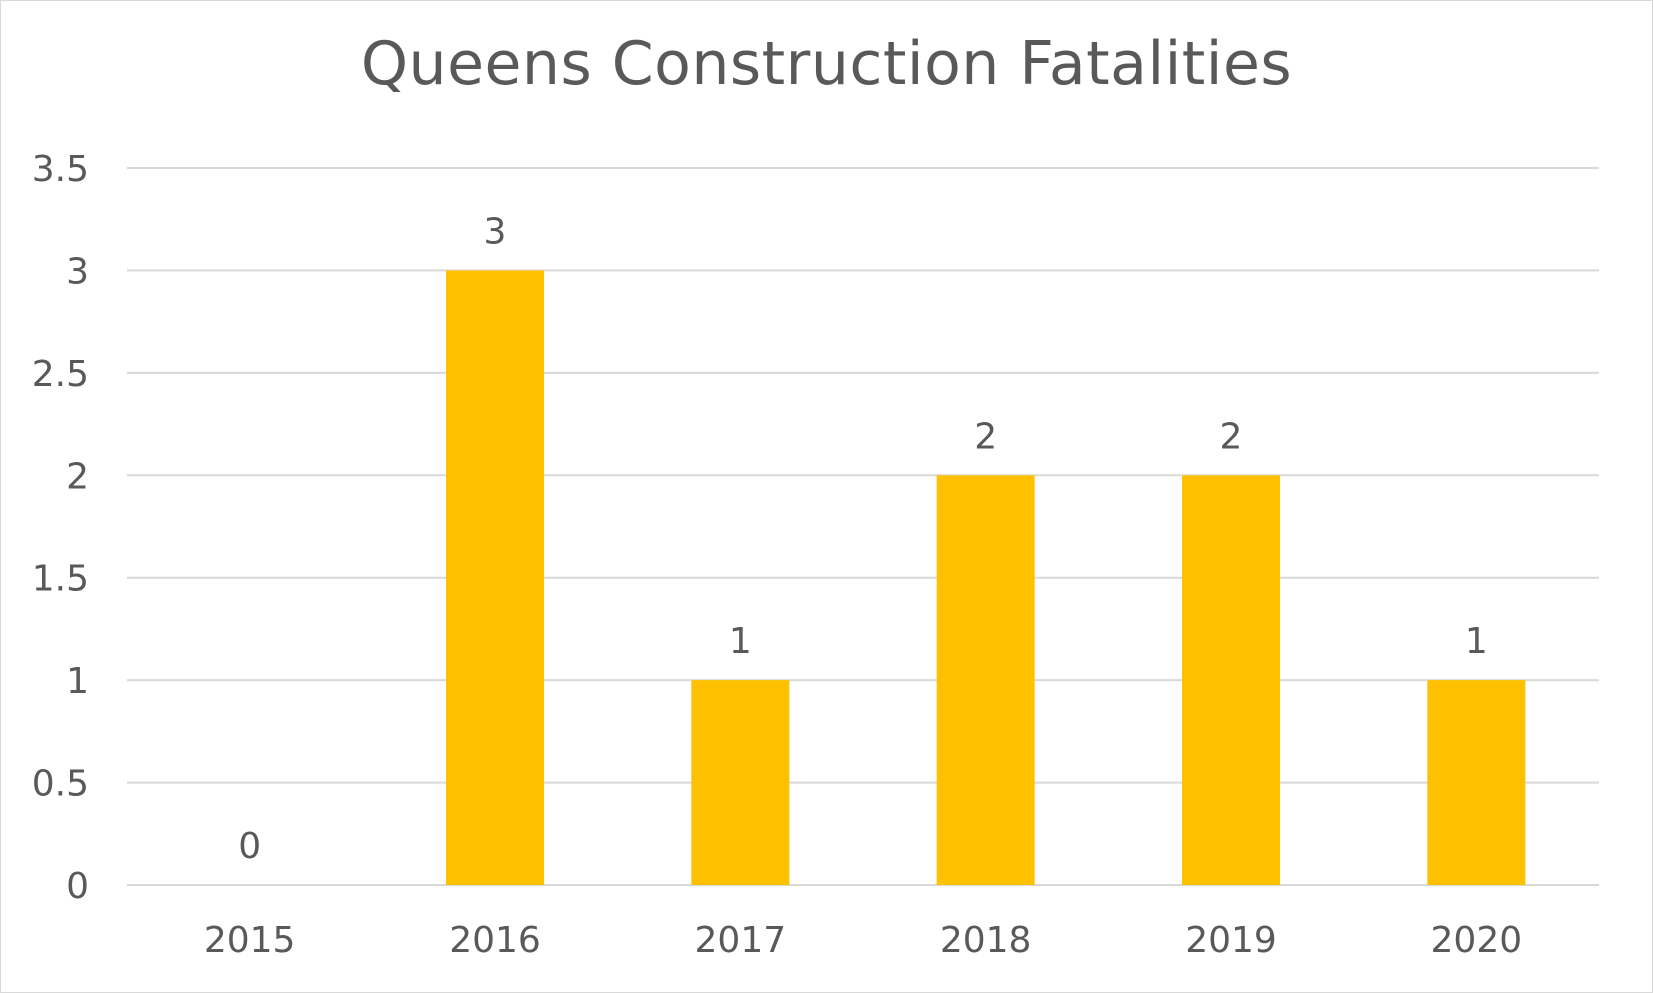 The width and height of the screenshot is (1653, 993). I want to click on x-tick-label: 2020, so click(1477, 940).